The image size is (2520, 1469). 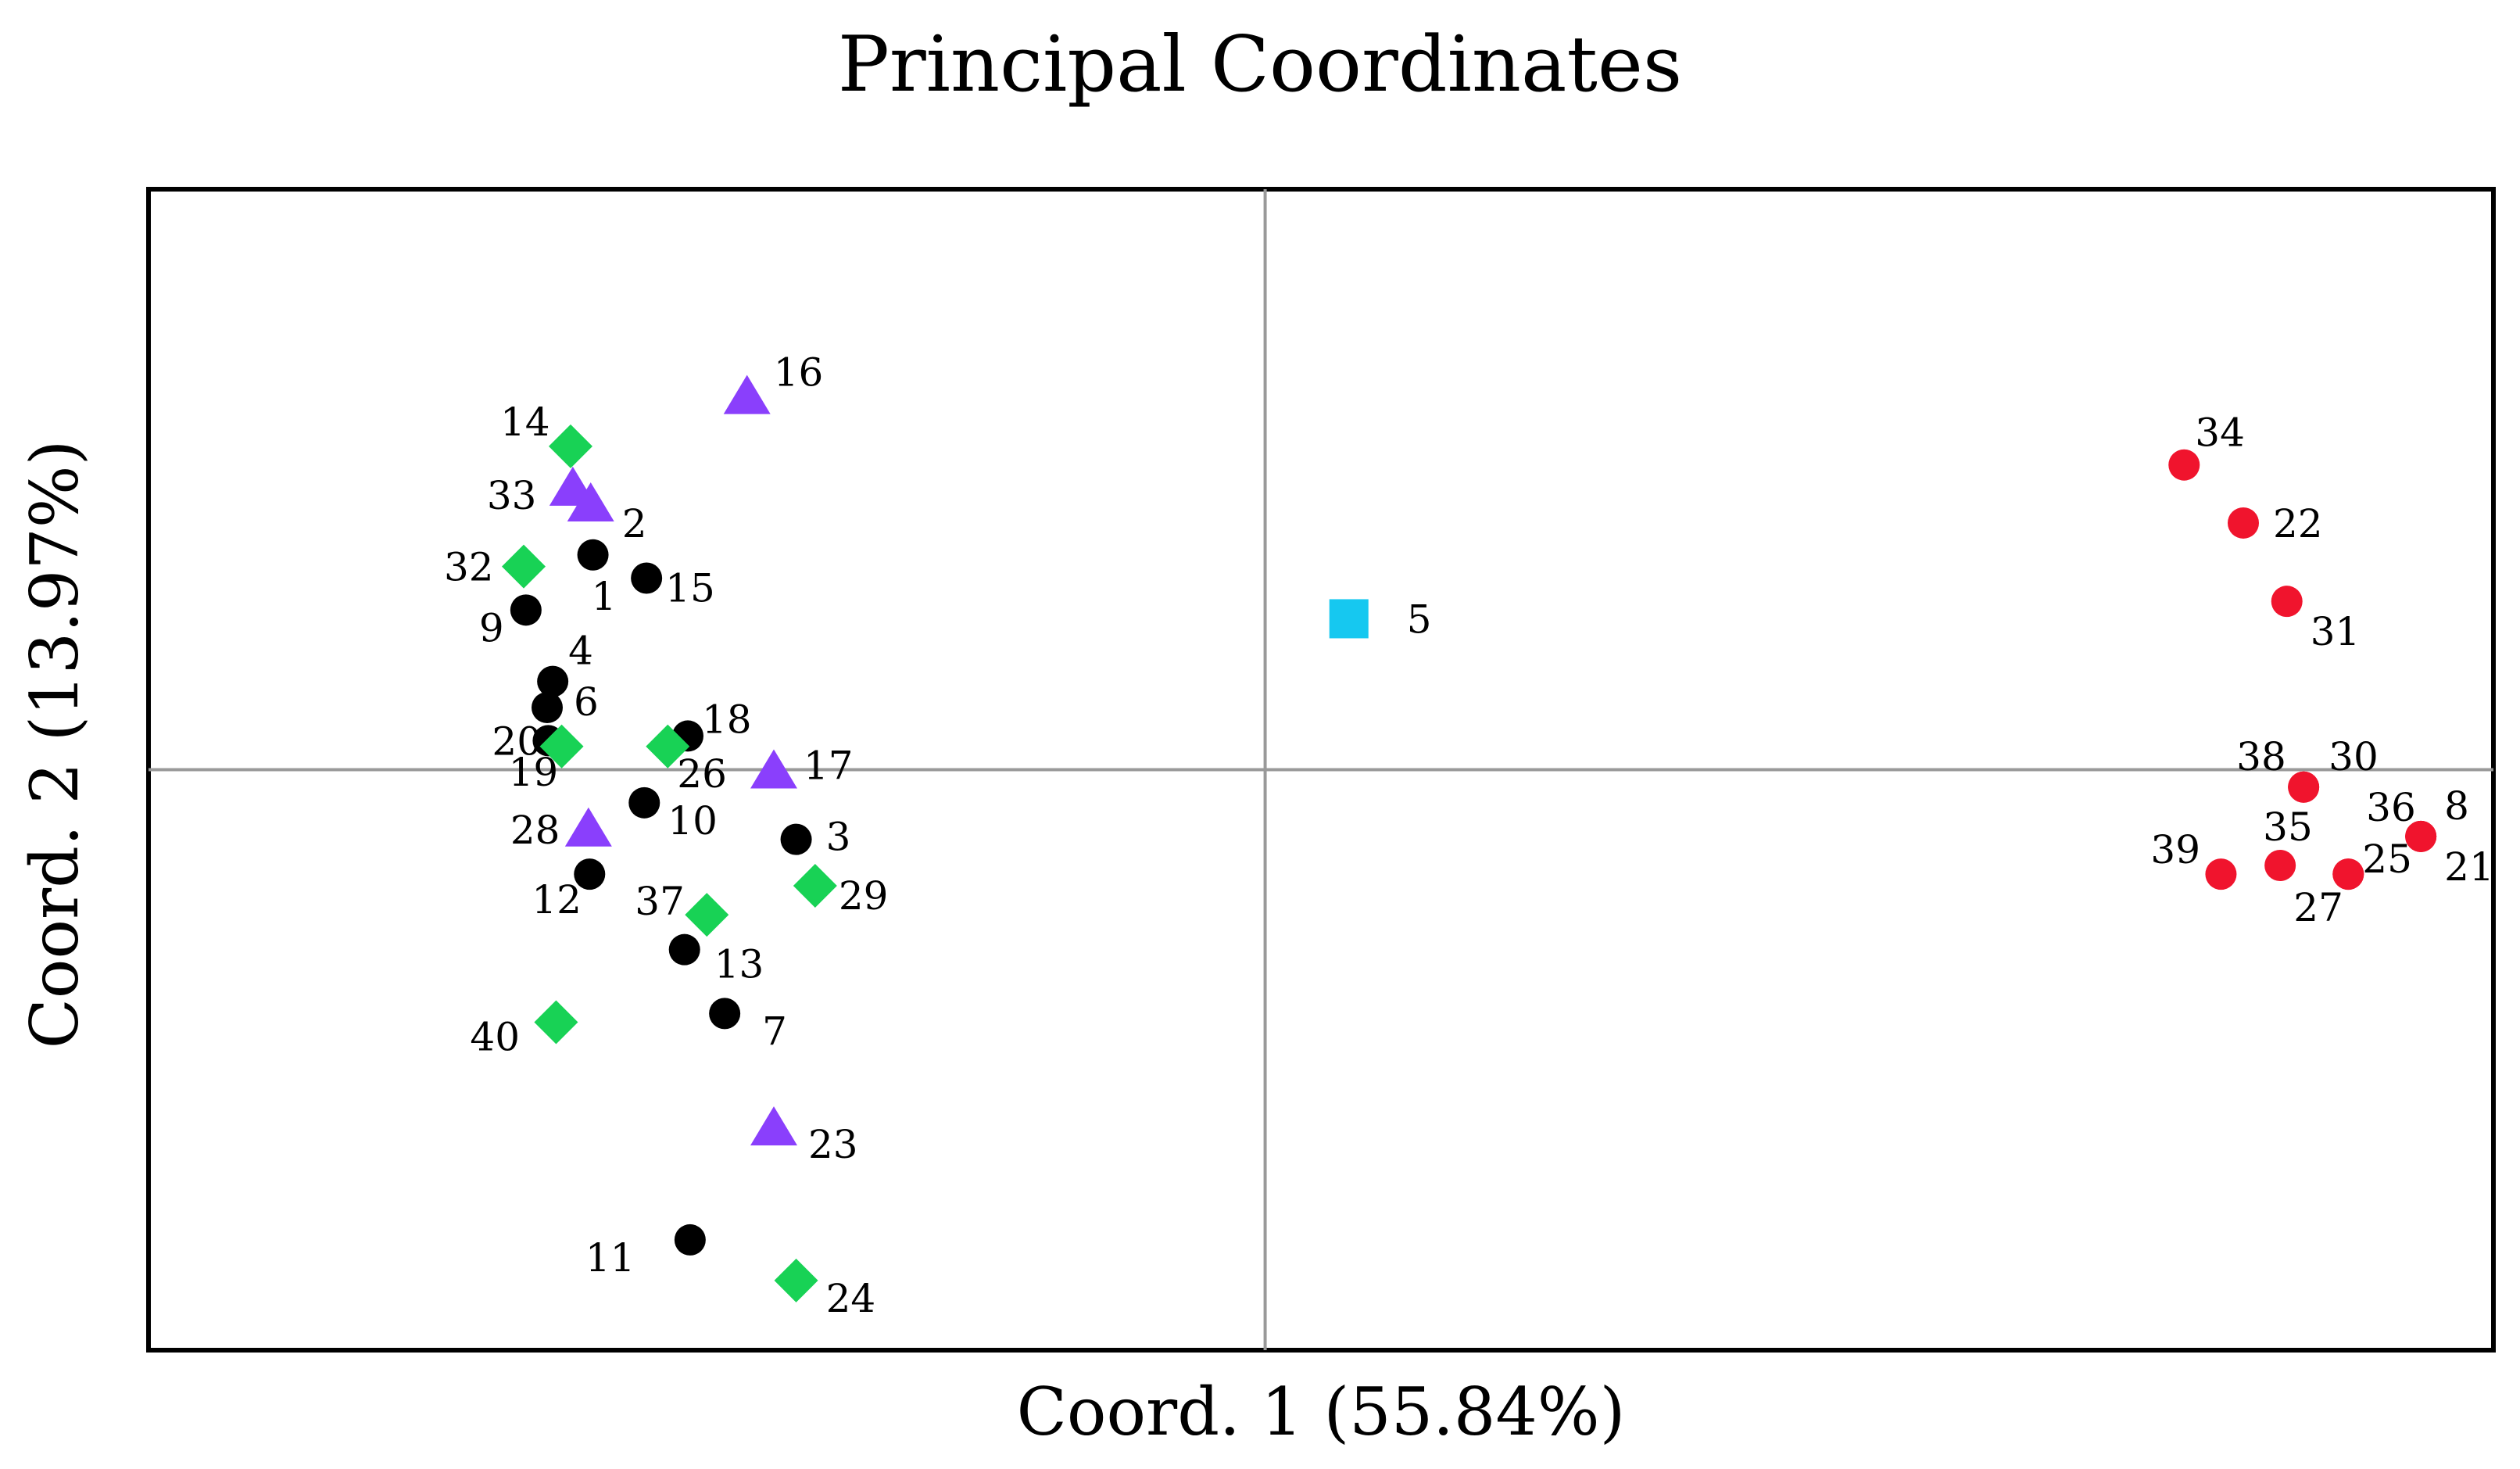 What do you see at coordinates (2469, 867) in the screenshot?
I see `point-label-21: 21` at bounding box center [2469, 867].